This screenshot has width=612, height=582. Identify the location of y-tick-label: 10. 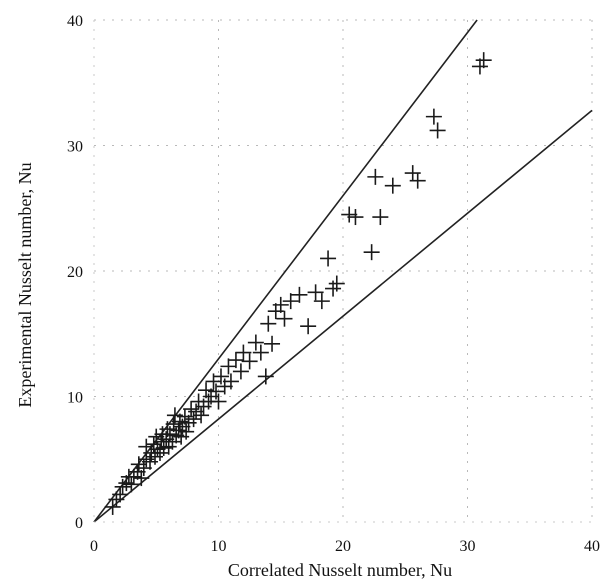
(75, 398).